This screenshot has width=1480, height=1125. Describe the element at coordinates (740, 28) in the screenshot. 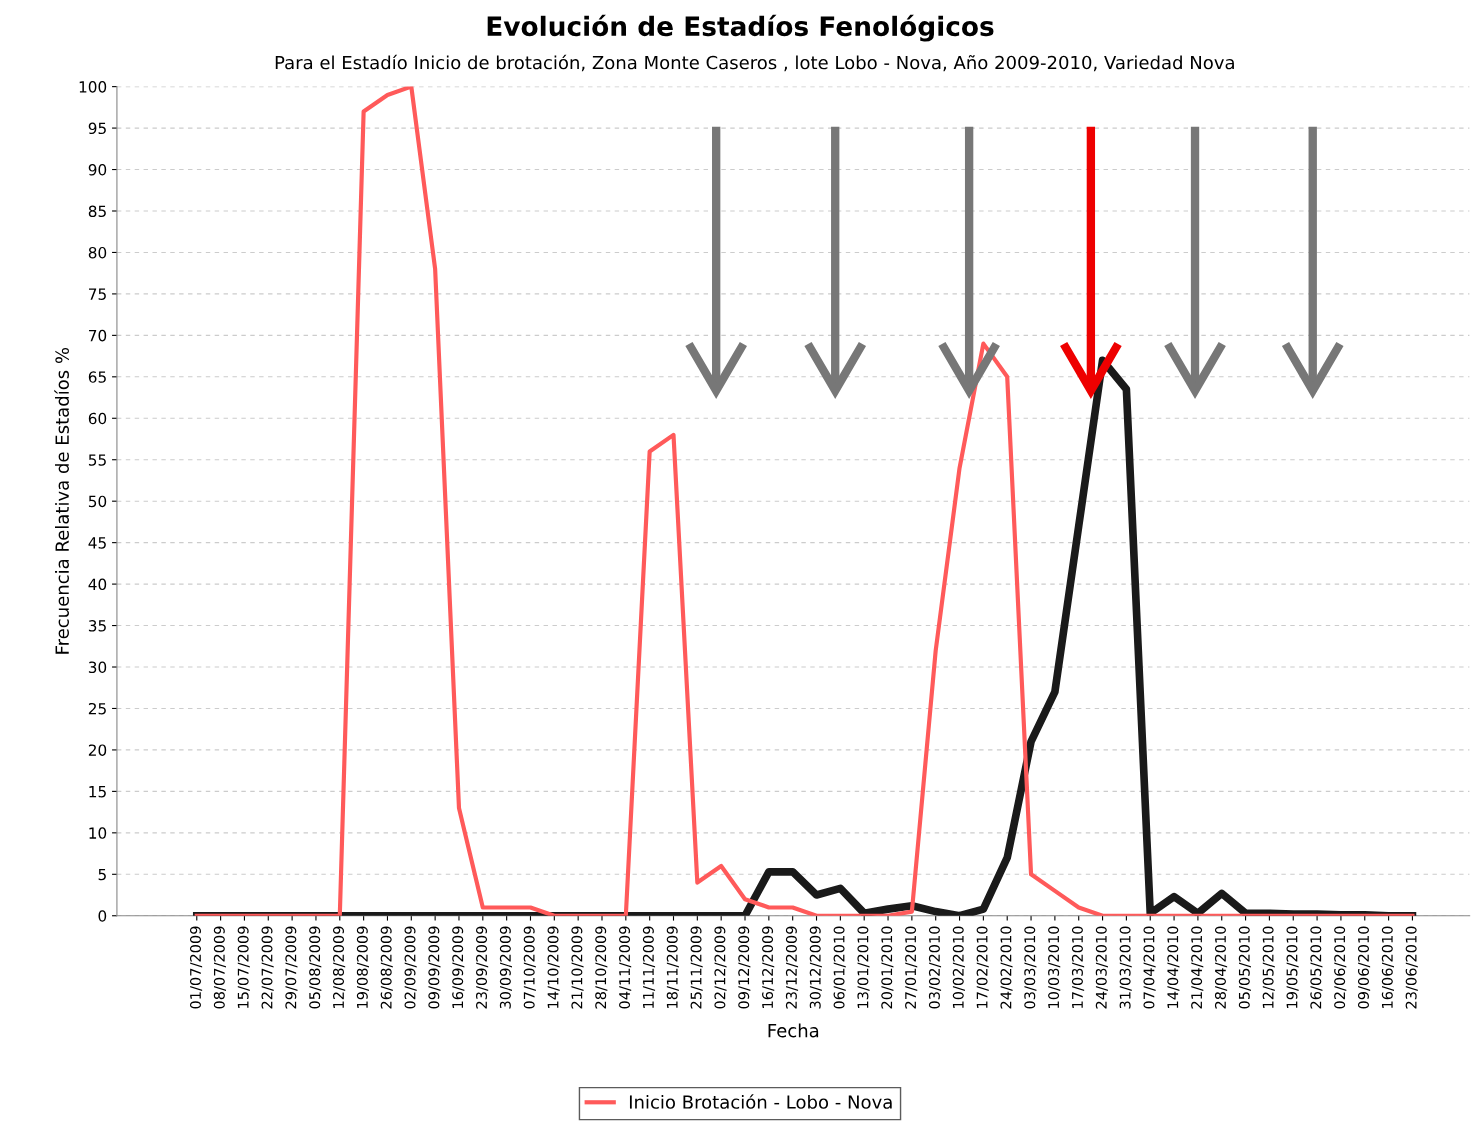

I see `chart-title: Evolución de Estadíos Fenológicos` at that location.